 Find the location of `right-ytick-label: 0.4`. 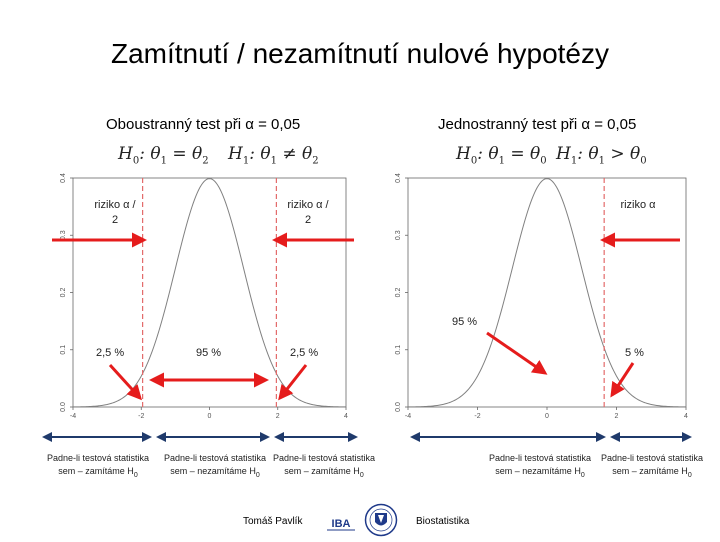

right-ytick-label: 0.4 is located at coordinates (398, 178).